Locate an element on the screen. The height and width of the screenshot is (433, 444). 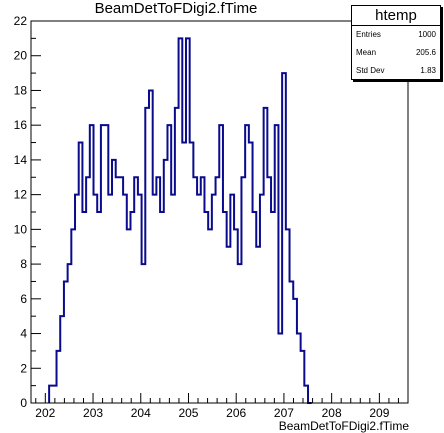
chart-title: BeamDetToFDigi2.fTime is located at coordinates (176, 8).